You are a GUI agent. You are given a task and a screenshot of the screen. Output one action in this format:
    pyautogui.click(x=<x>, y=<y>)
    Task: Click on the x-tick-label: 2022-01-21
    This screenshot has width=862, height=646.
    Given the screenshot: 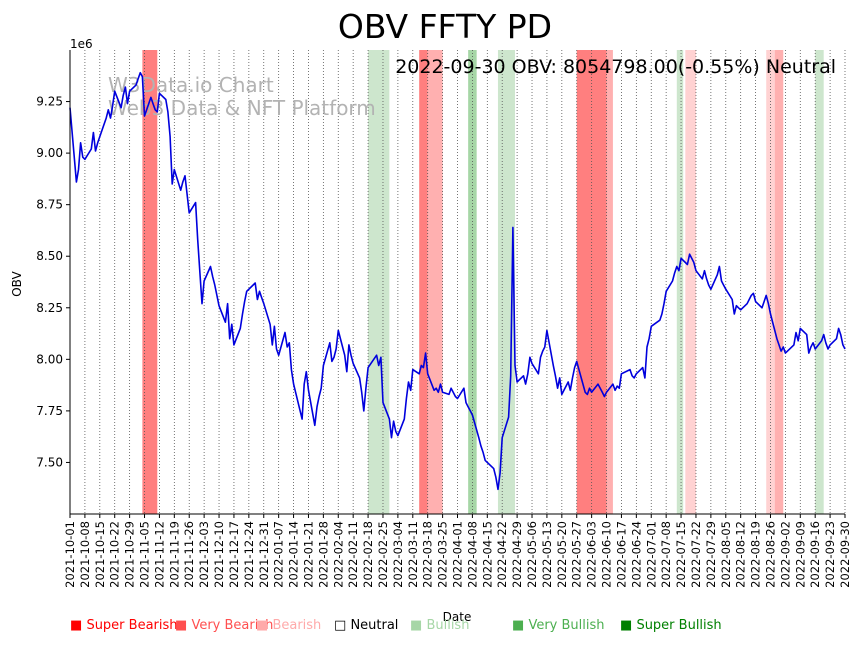 What is the action you would take?
    pyautogui.click(x=308, y=554)
    